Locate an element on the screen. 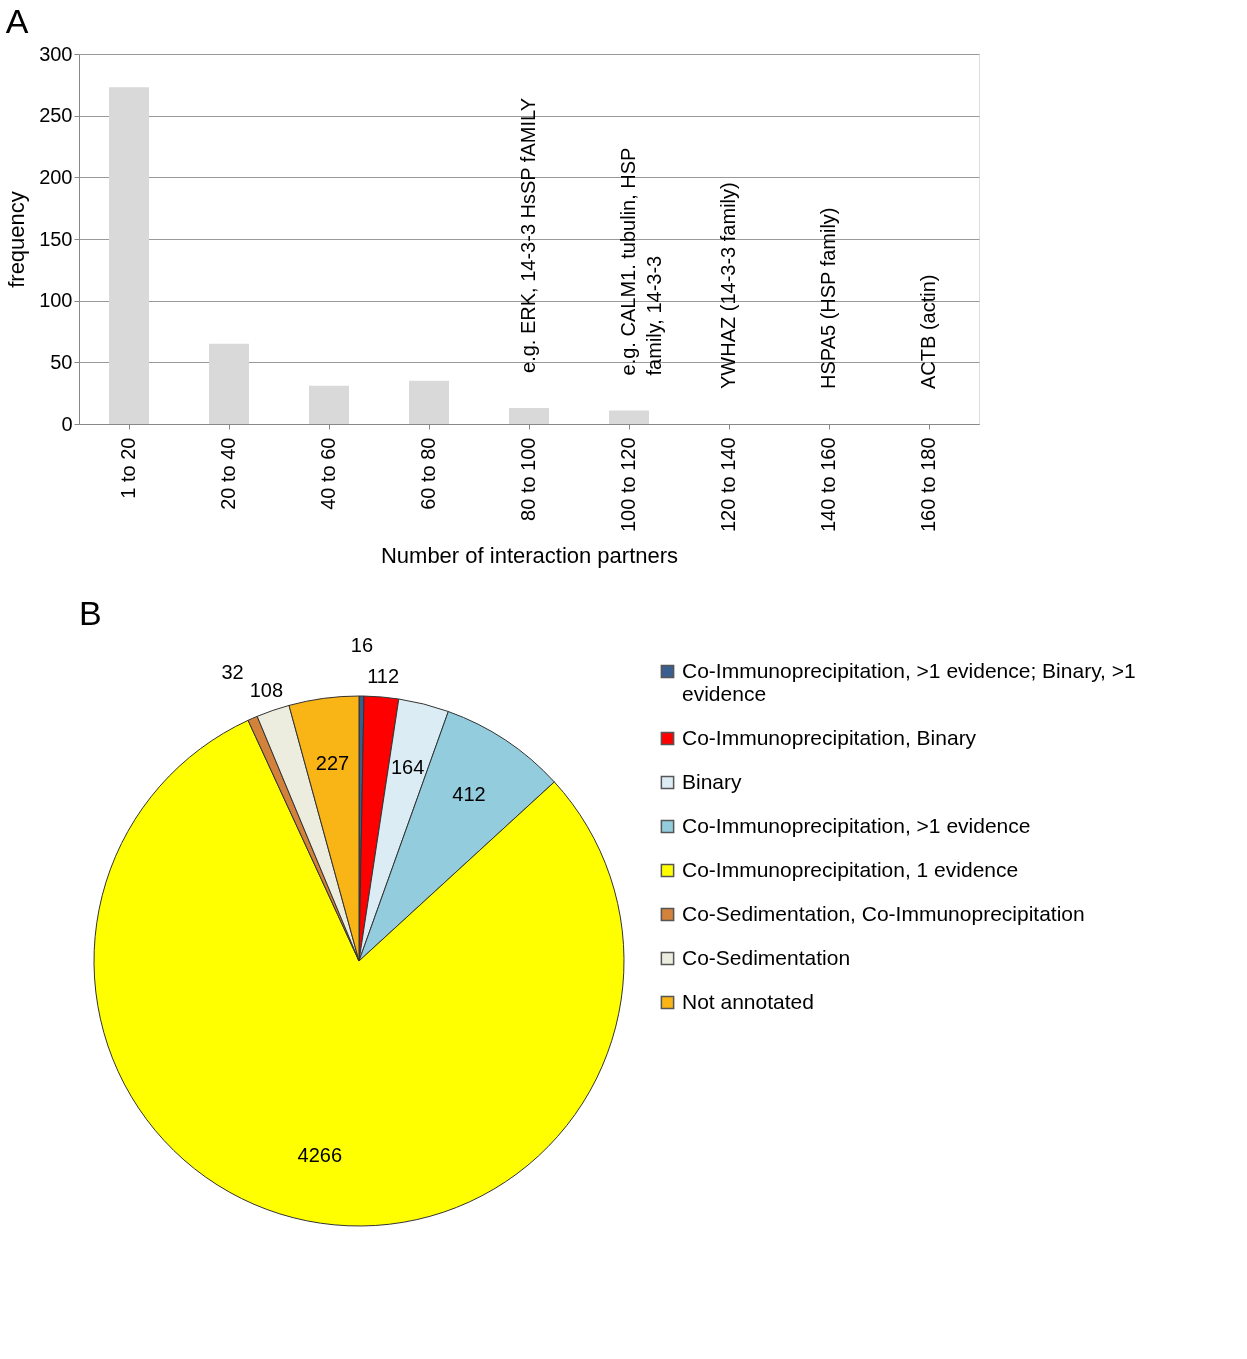 The width and height of the screenshot is (1247, 1359). chart-title: B is located at coordinates (90, 613).